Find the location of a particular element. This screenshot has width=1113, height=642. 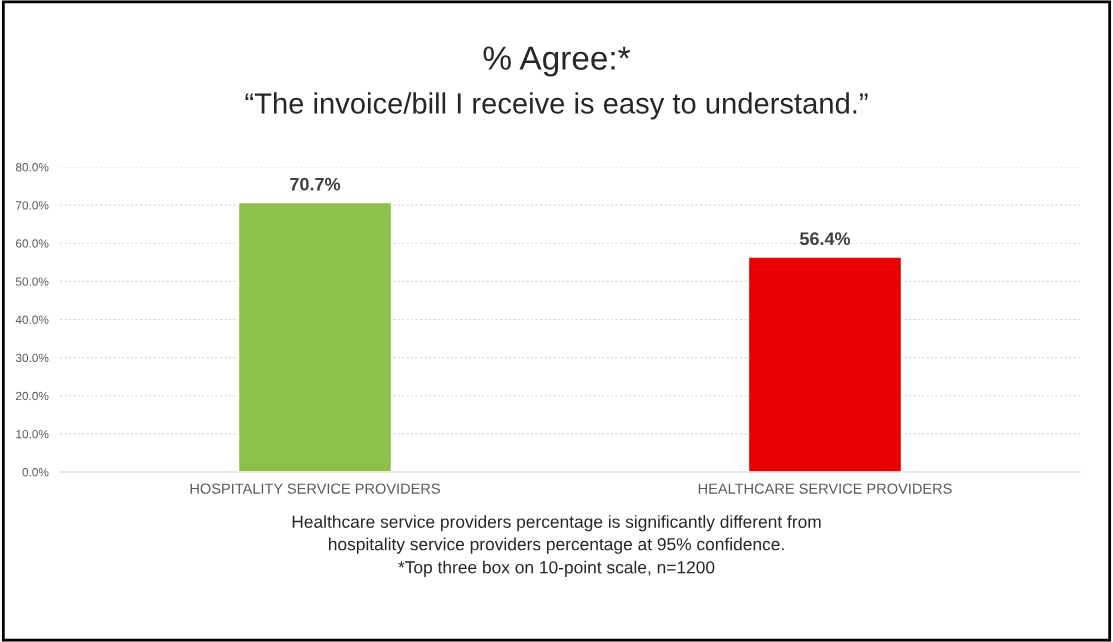

text: Healthcare service providers percentage is significantly different from is located at coordinates (556, 523).